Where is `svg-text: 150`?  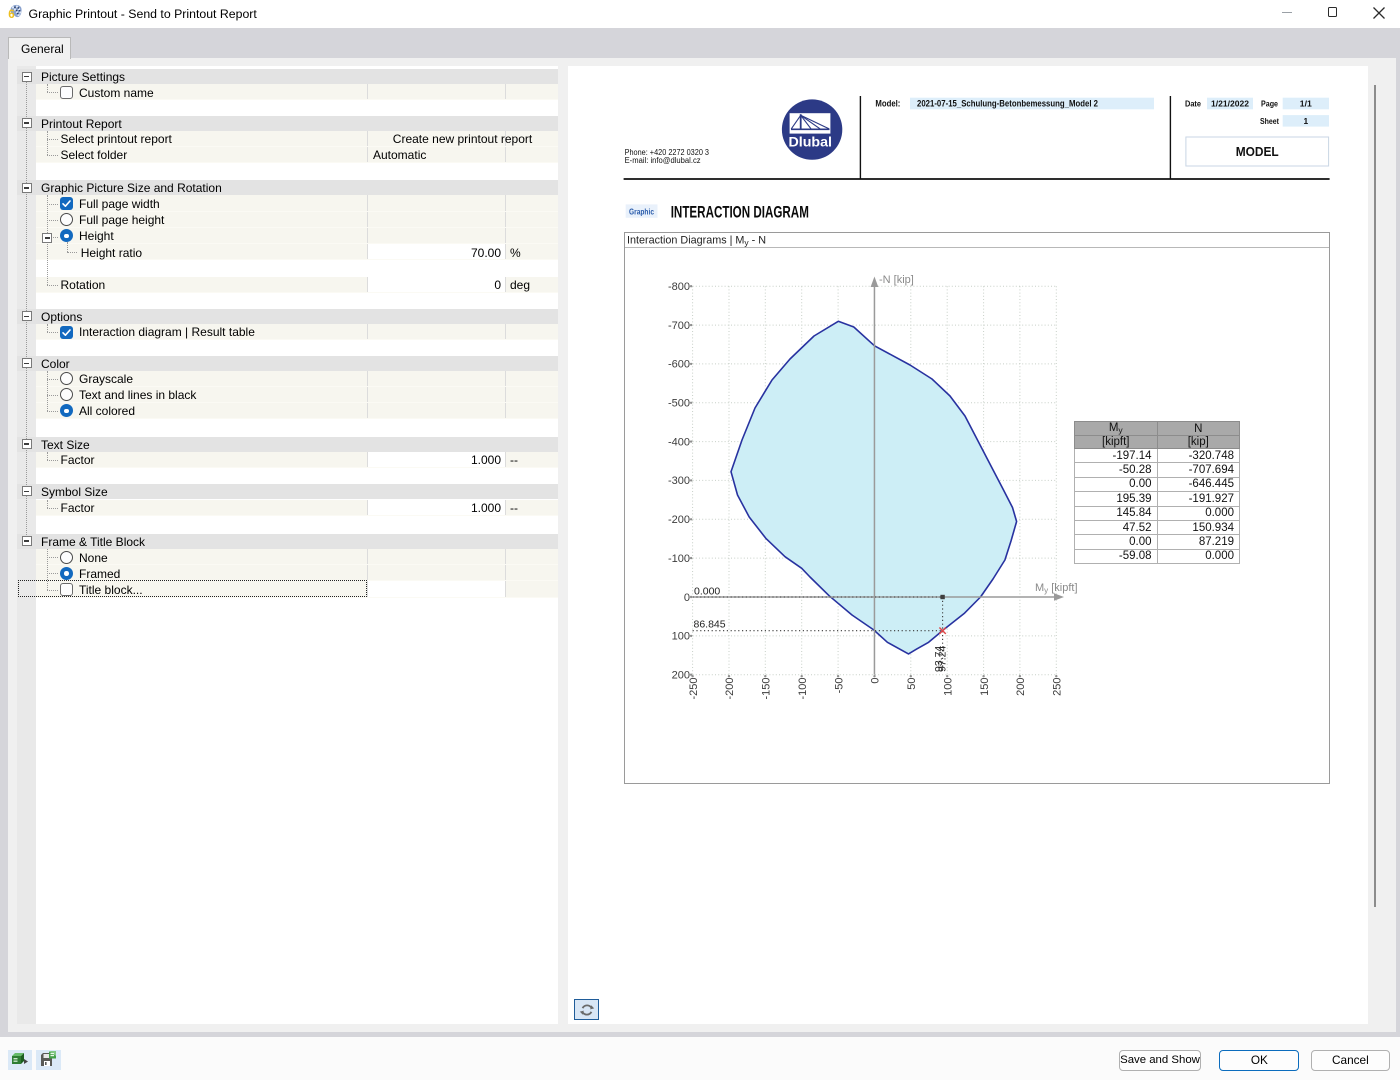
svg-text: 150 is located at coordinates (985, 687).